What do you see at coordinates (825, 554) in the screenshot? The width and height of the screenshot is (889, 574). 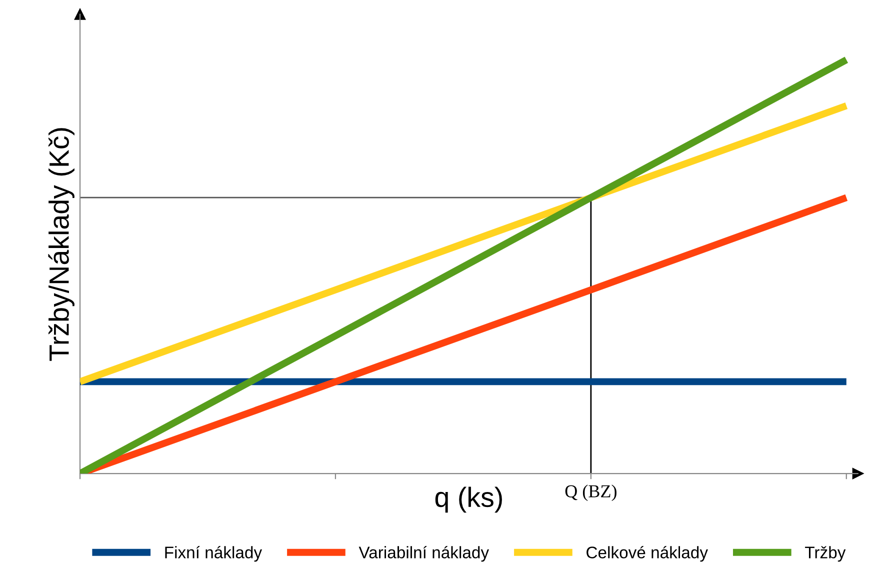 I see `legend-label: Tržby` at bounding box center [825, 554].